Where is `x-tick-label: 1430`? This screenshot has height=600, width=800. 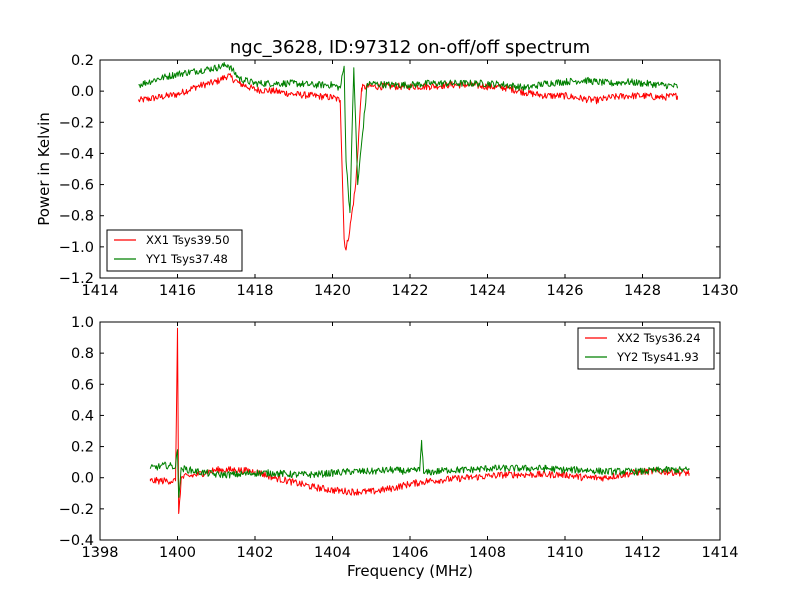 x-tick-label: 1430 is located at coordinates (720, 291).